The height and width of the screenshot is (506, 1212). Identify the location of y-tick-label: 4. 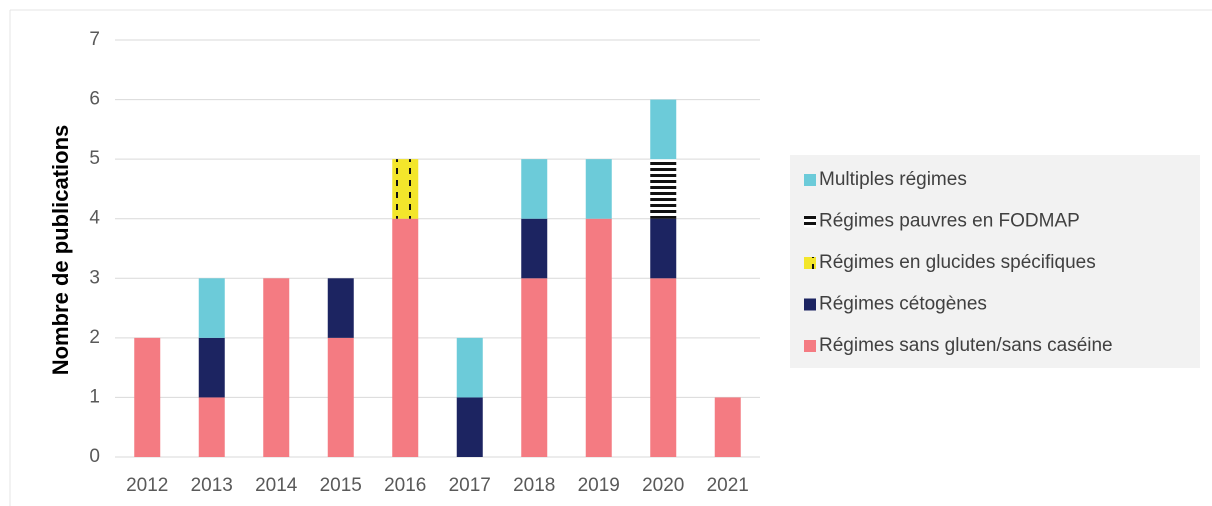
(94, 218).